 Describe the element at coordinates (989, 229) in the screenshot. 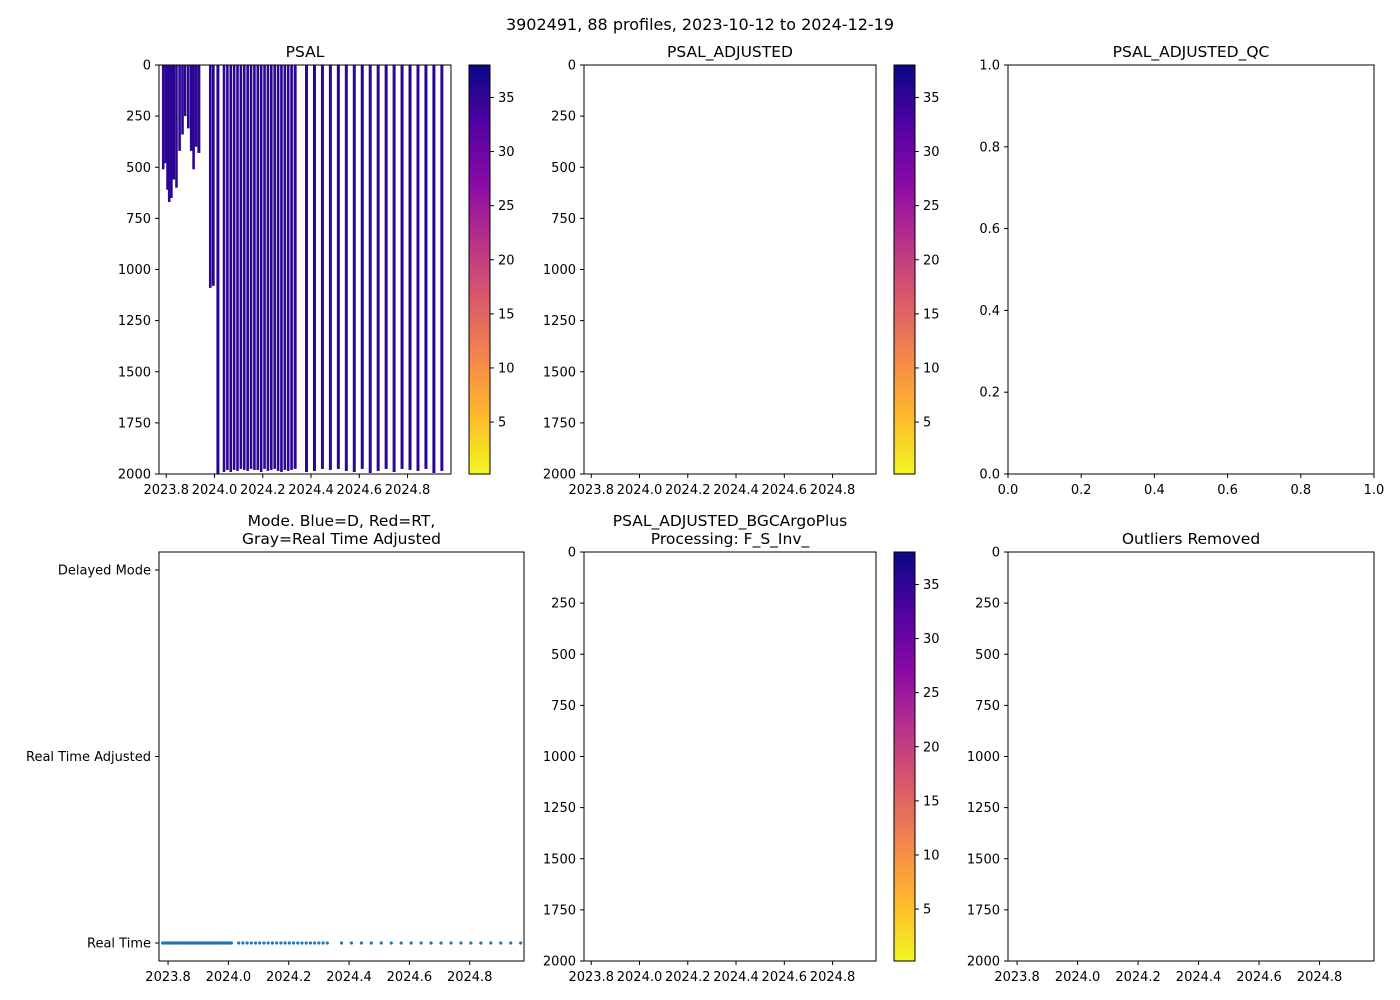

I see `y-tick-label: 0.6` at that location.